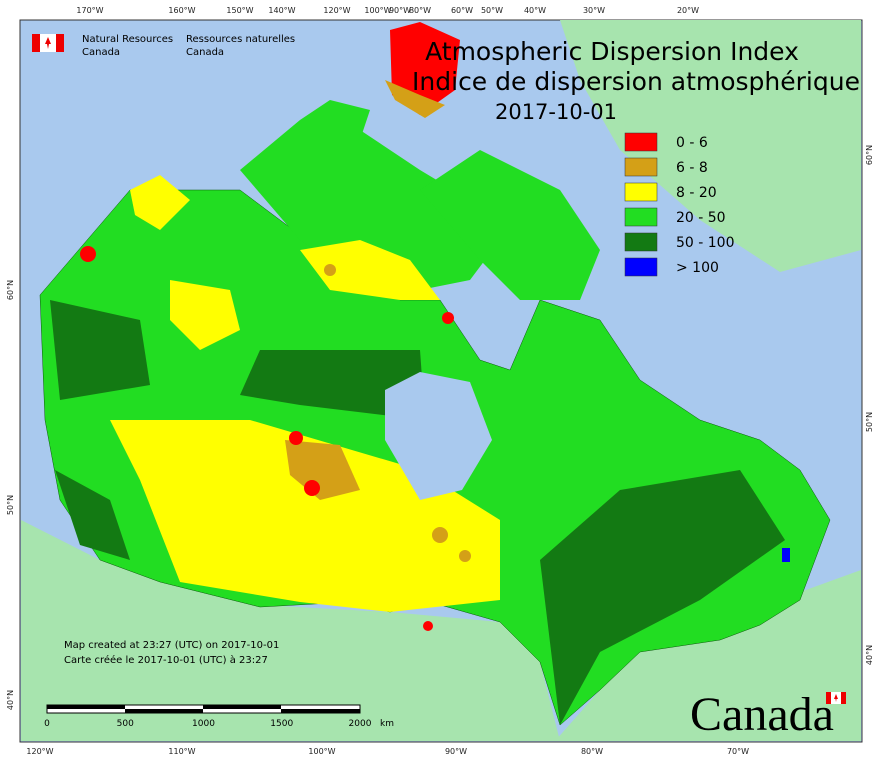  I want to click on longitude-label: 170°W, so click(89, 10).